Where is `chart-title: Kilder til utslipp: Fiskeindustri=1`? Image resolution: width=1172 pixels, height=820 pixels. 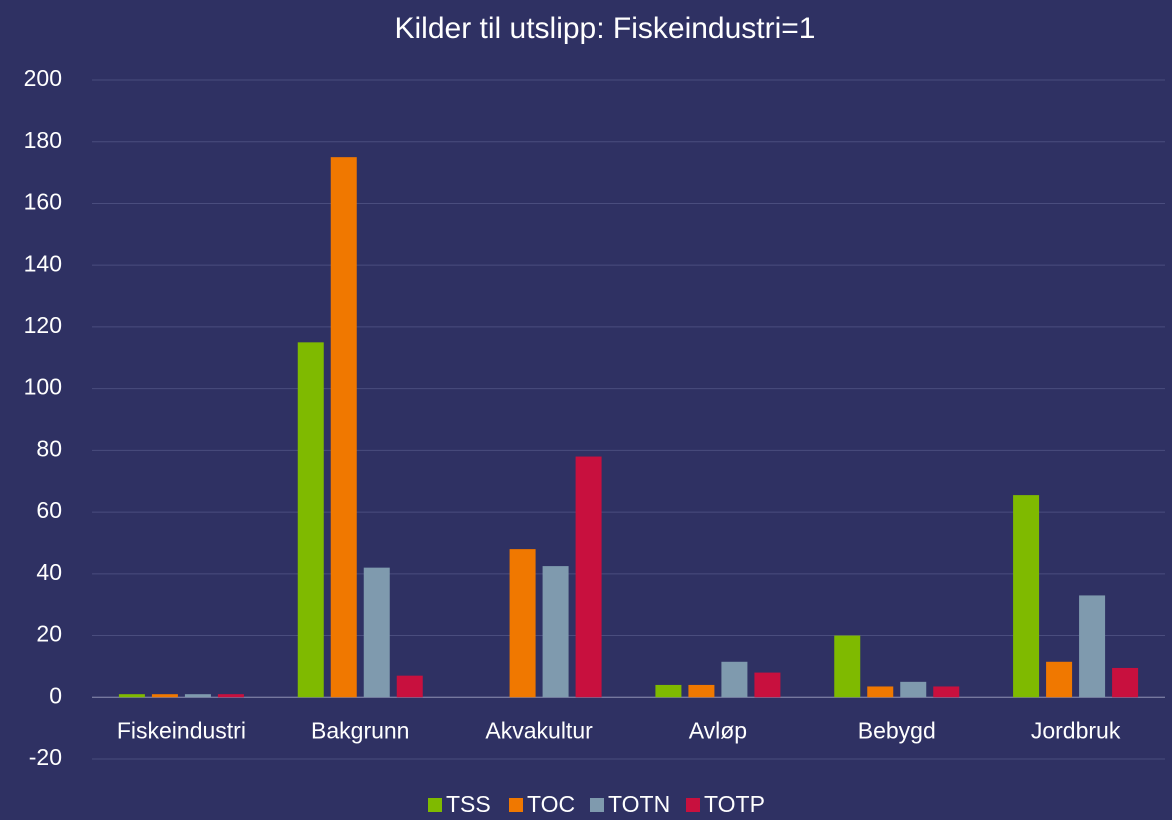 chart-title: Kilder til utslipp: Fiskeindustri=1 is located at coordinates (604, 28).